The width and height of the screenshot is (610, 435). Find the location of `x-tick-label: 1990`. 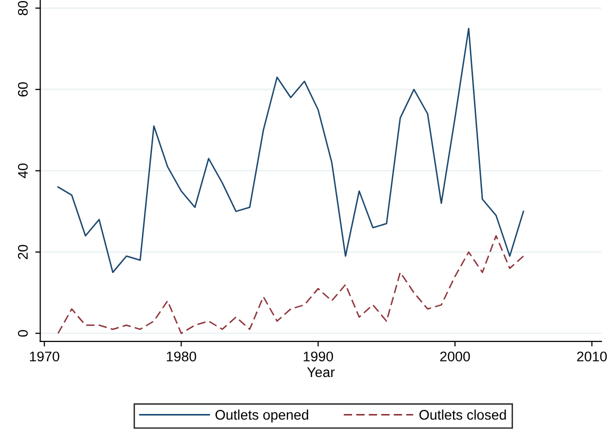

x-tick-label: 1990 is located at coordinates (319, 357).